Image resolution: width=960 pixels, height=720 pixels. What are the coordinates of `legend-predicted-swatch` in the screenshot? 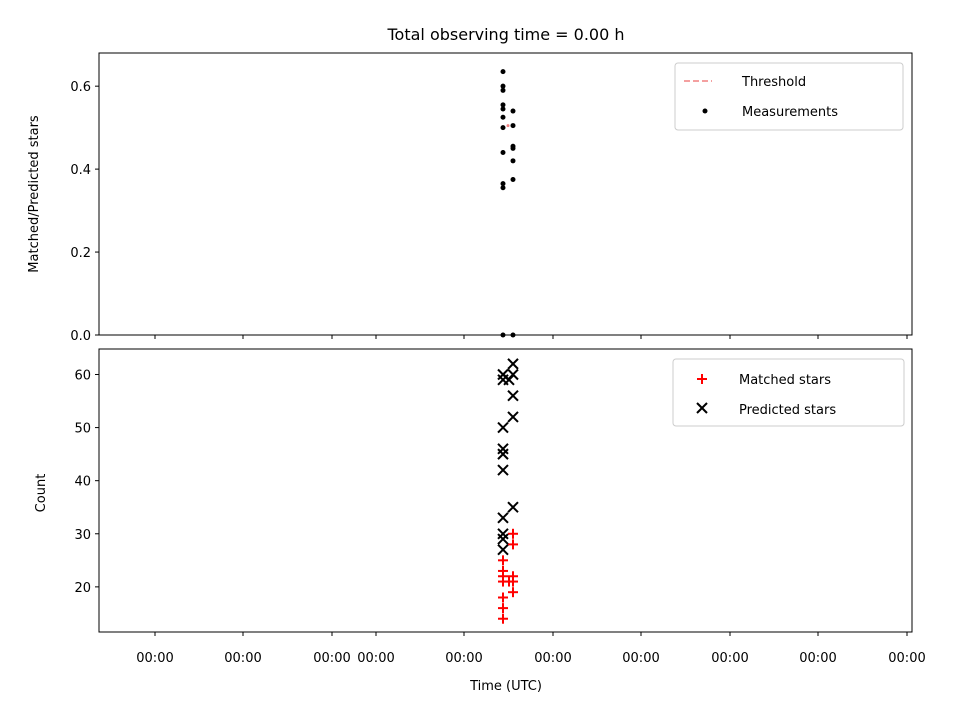 It's located at (702, 408).